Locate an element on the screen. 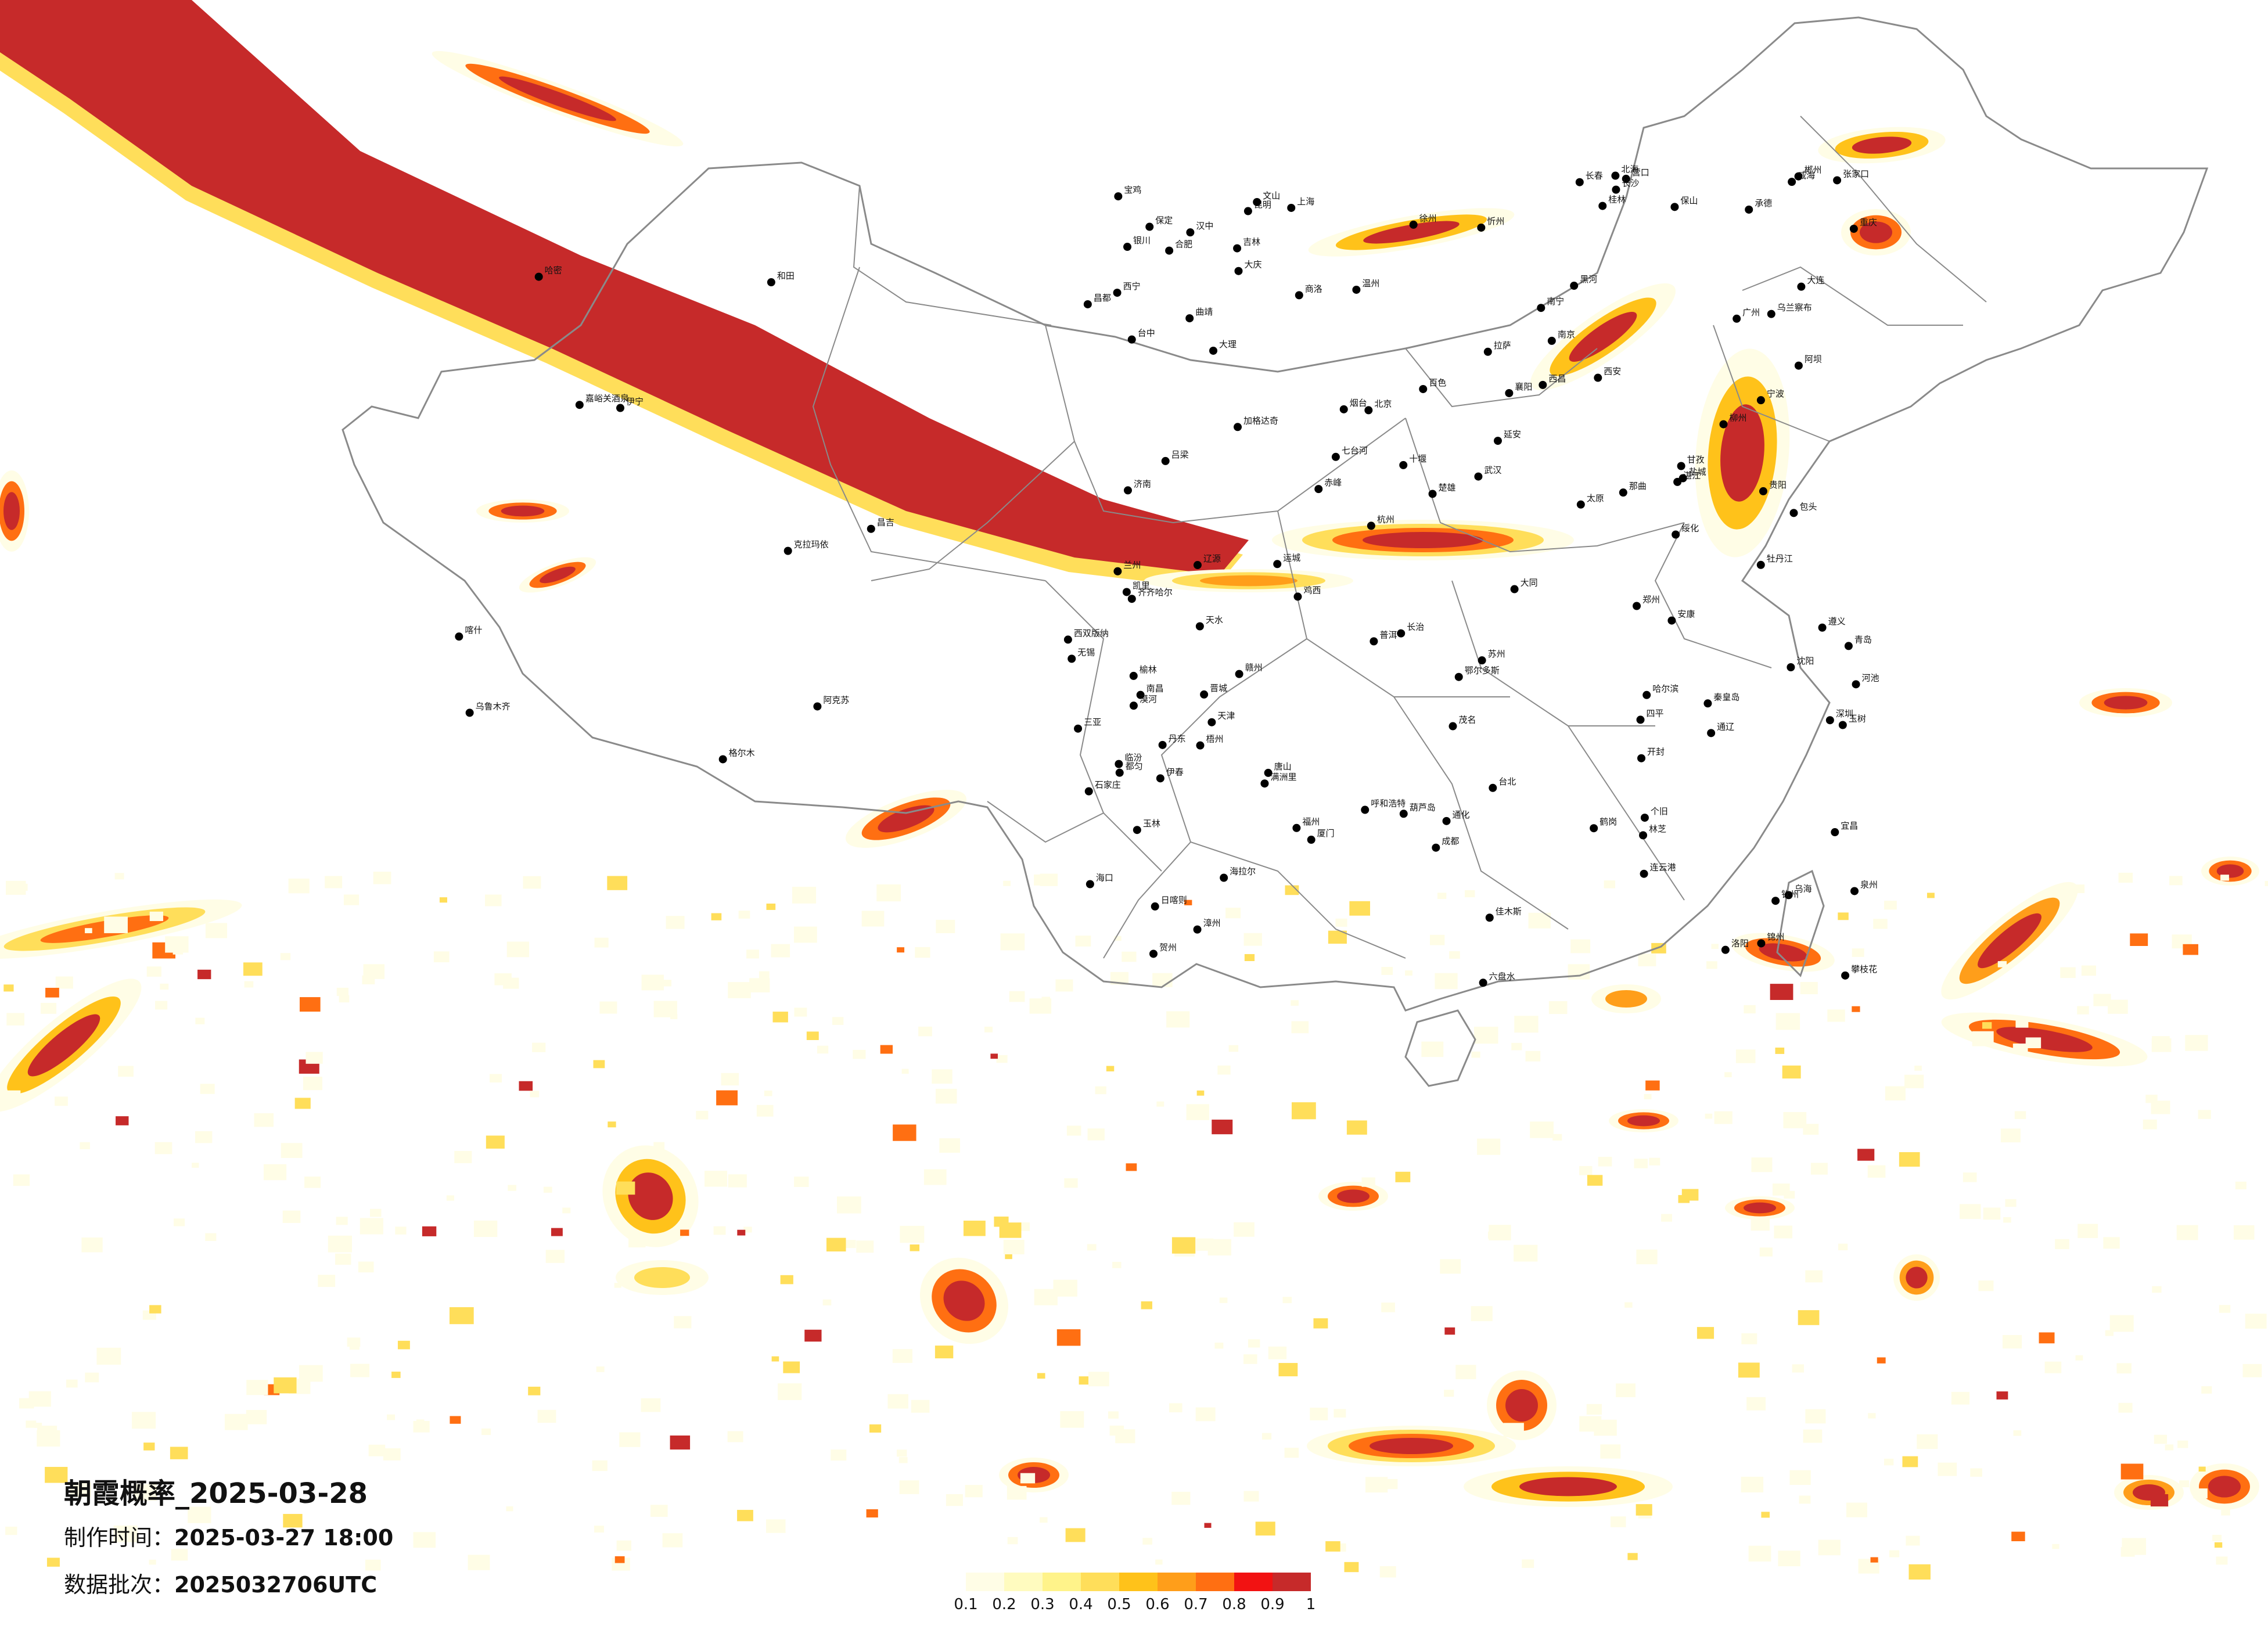 This screenshot has height=1626, width=2268. city-label: 西昌 is located at coordinates (1557, 378).